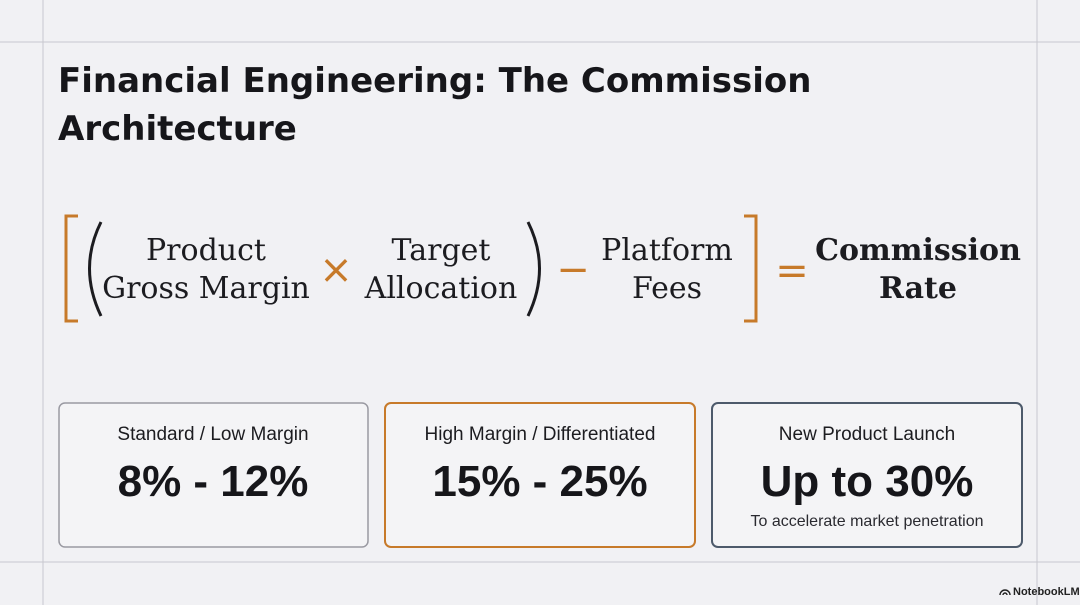 This screenshot has height=605, width=1080. What do you see at coordinates (212, 434) in the screenshot?
I see `card-label: Standard / Low Margin` at bounding box center [212, 434].